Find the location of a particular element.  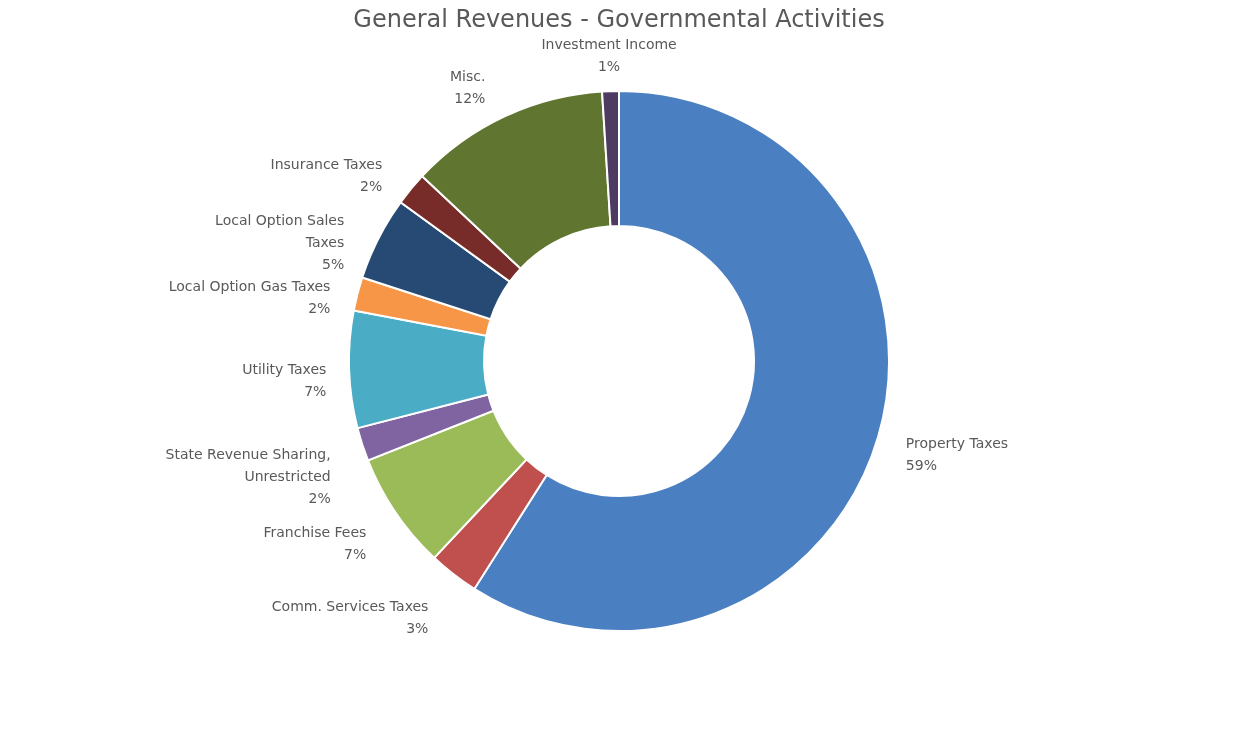

slice-label: Property Taxes is located at coordinates (957, 443).